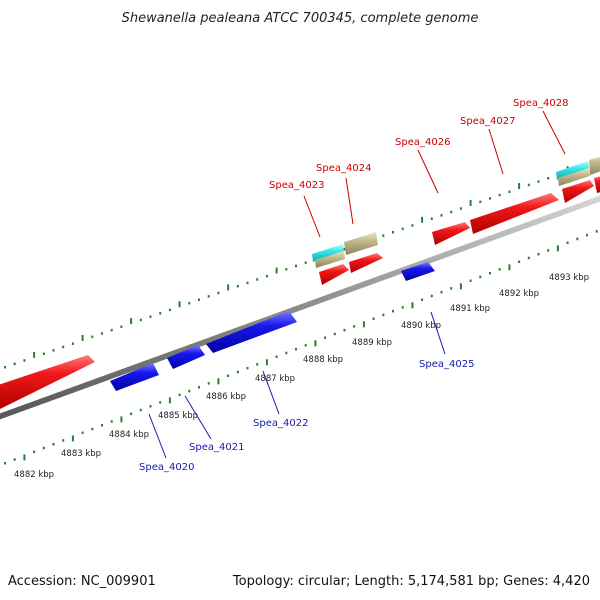 The height and width of the screenshot is (600, 600). I want to click on gene-label-spea-4025: Spea_4025, so click(446, 364).